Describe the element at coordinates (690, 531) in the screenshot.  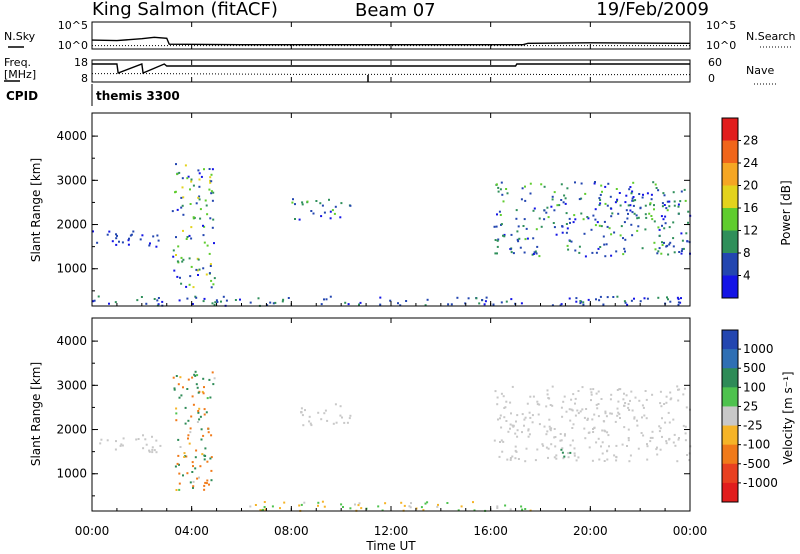
I see `time-tick-label: 00:00` at that location.